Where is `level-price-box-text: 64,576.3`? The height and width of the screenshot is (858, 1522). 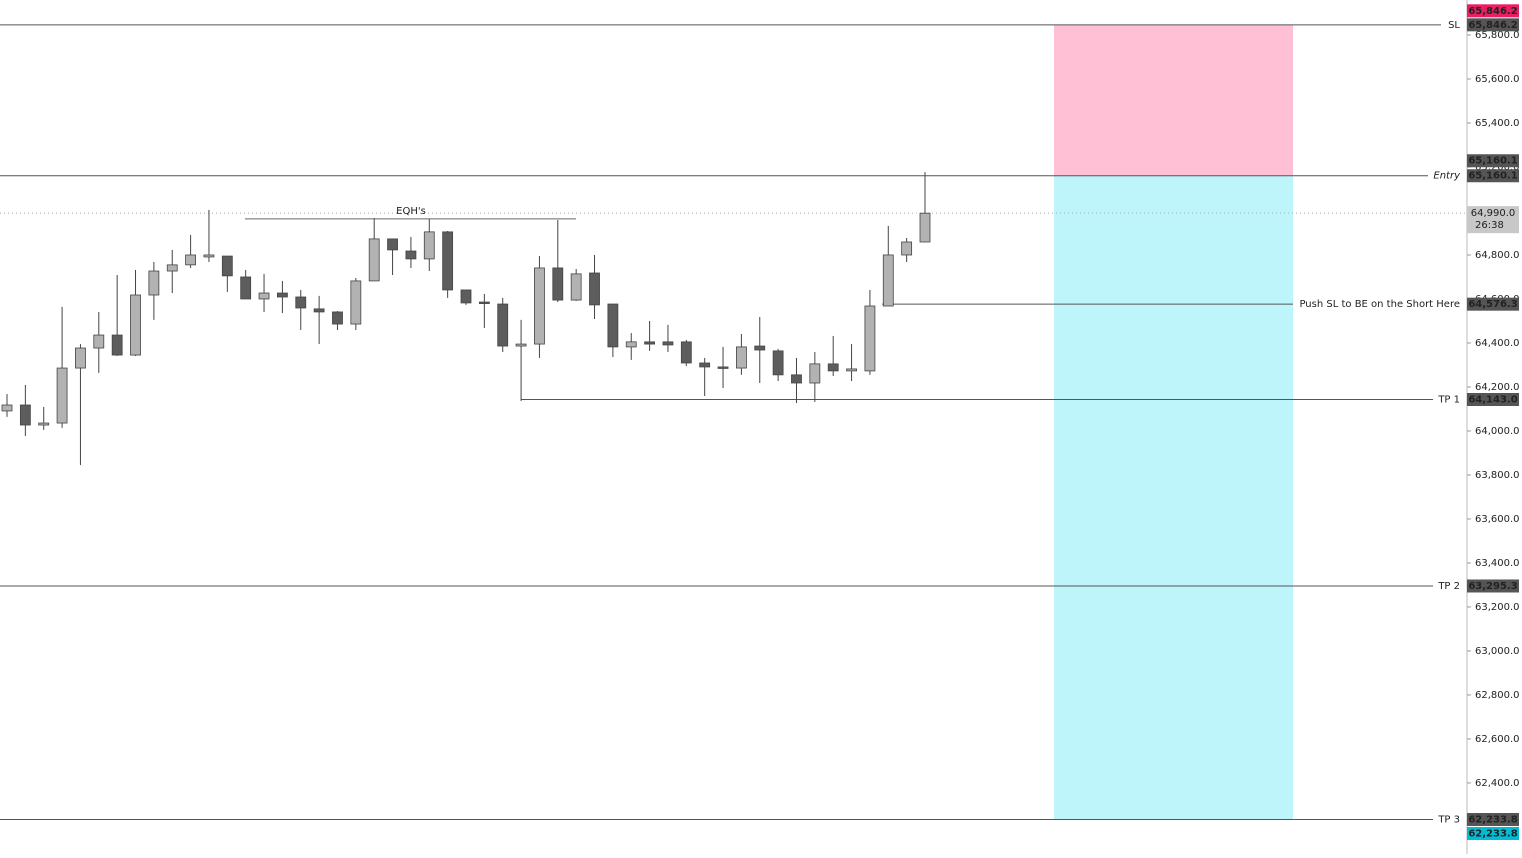 level-price-box-text: 64,576.3 is located at coordinates (1492, 304).